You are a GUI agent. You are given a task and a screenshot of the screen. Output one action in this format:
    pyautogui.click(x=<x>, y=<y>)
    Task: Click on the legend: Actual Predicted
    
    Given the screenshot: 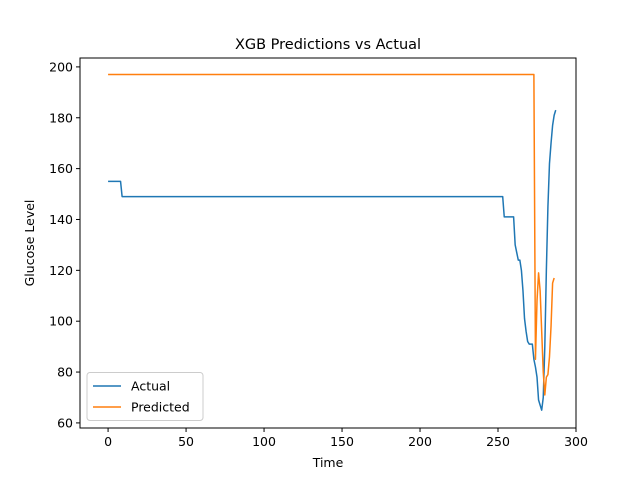 What is the action you would take?
    pyautogui.click(x=145, y=396)
    